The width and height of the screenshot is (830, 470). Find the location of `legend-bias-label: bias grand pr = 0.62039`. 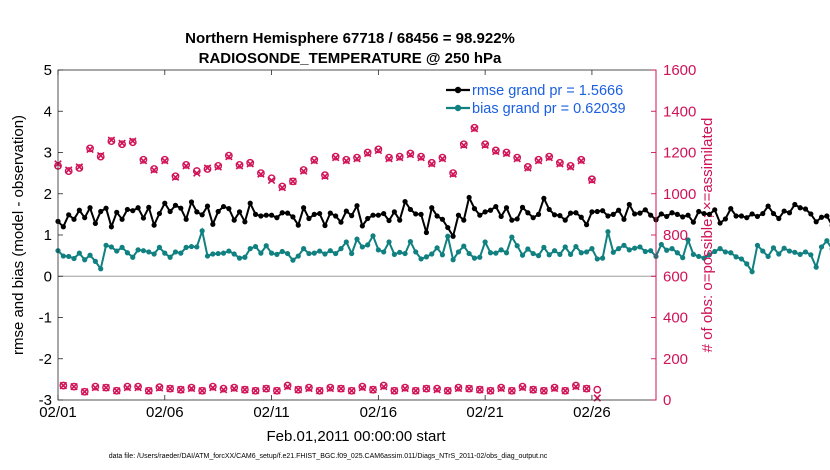

legend-bias-label: bias grand pr = 0.62039 is located at coordinates (549, 109).